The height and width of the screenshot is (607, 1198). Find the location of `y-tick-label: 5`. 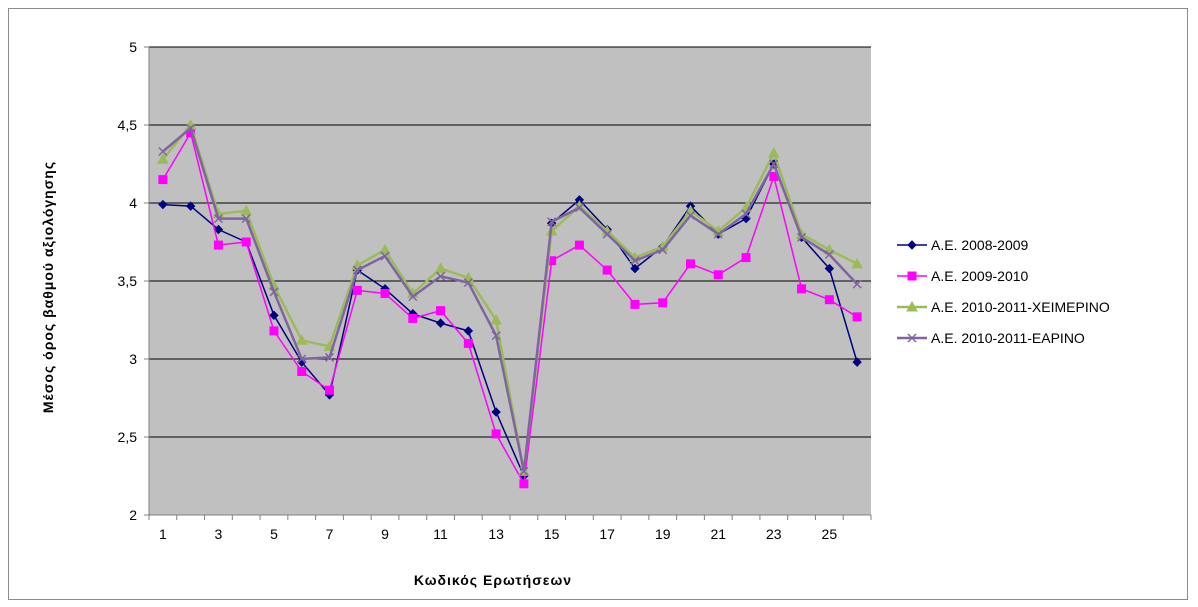

y-tick-label: 5 is located at coordinates (133, 47).